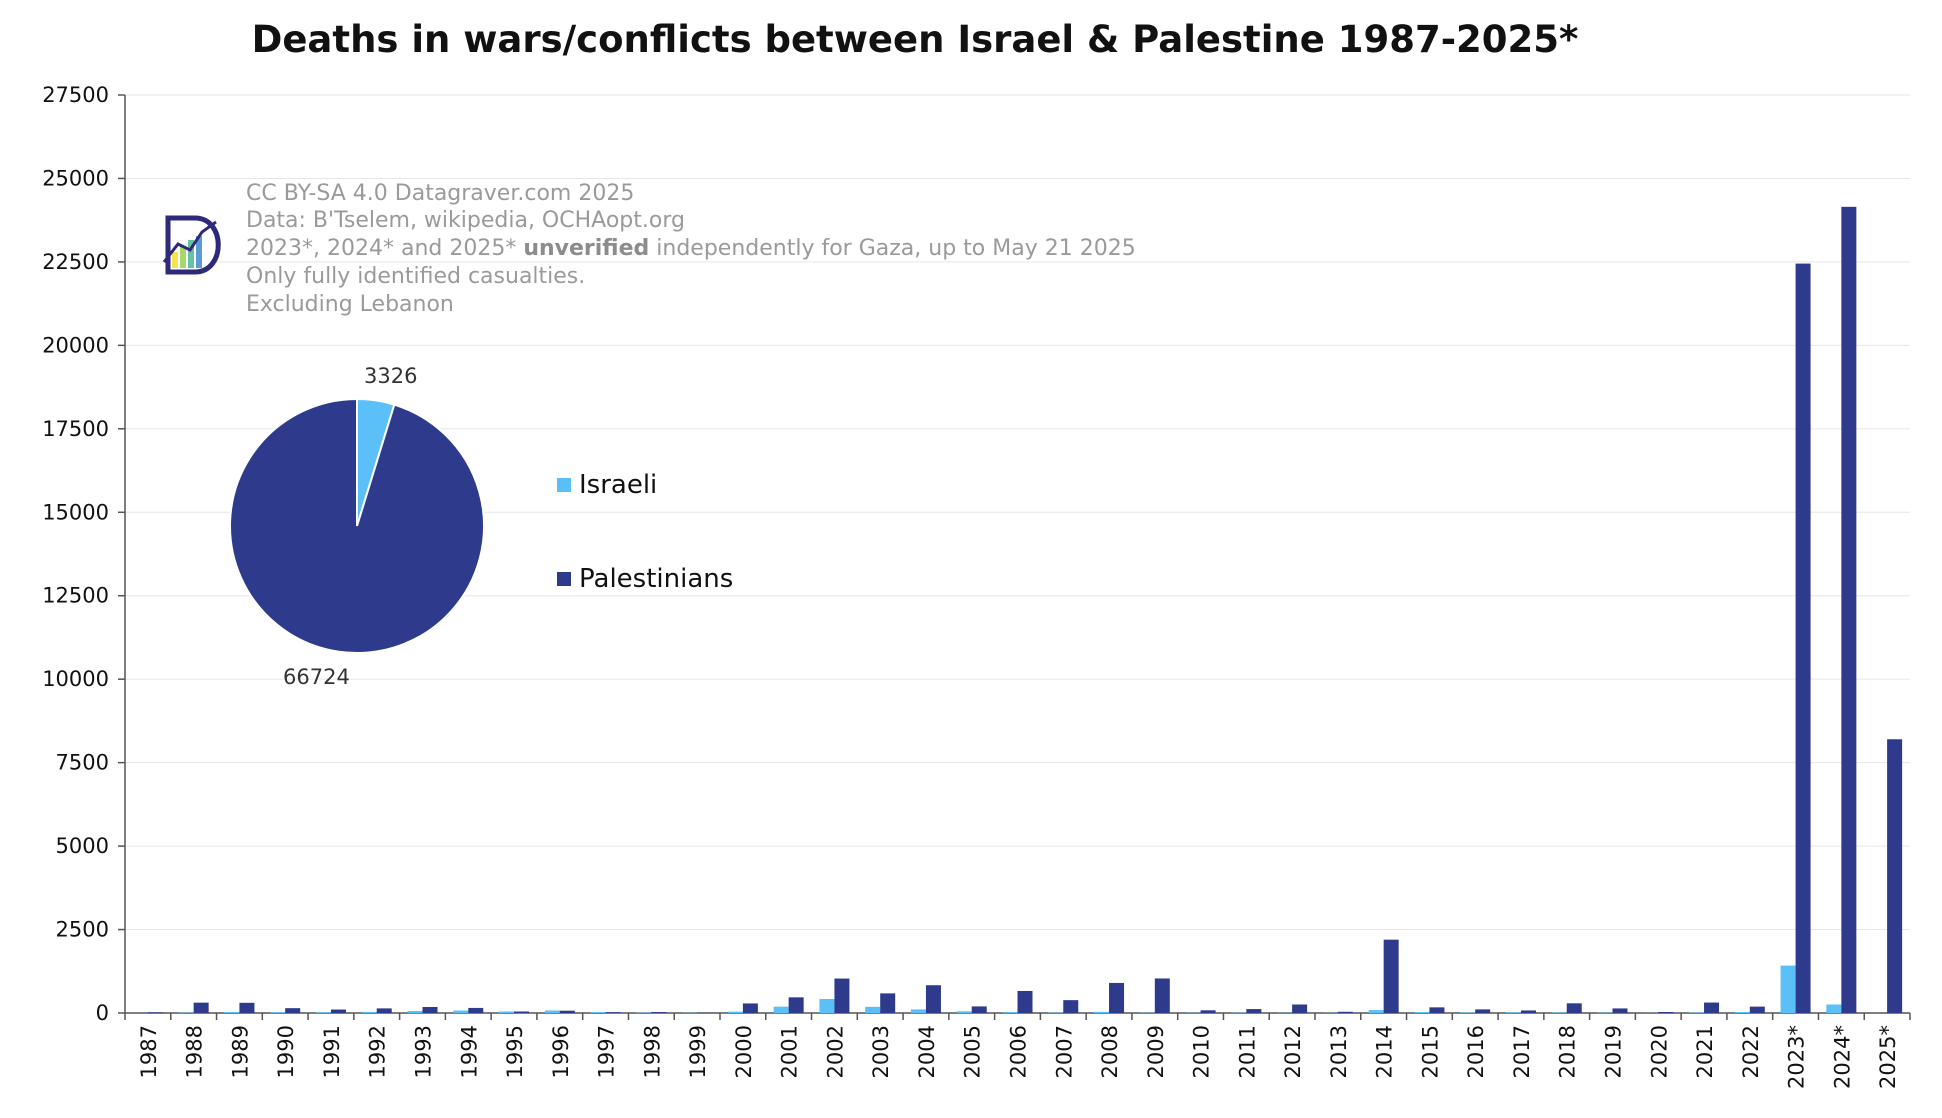 Image resolution: width=1942 pixels, height=1118 pixels. Describe the element at coordinates (607, 1051) in the screenshot. I see `x-tick-label: 1997` at that location.